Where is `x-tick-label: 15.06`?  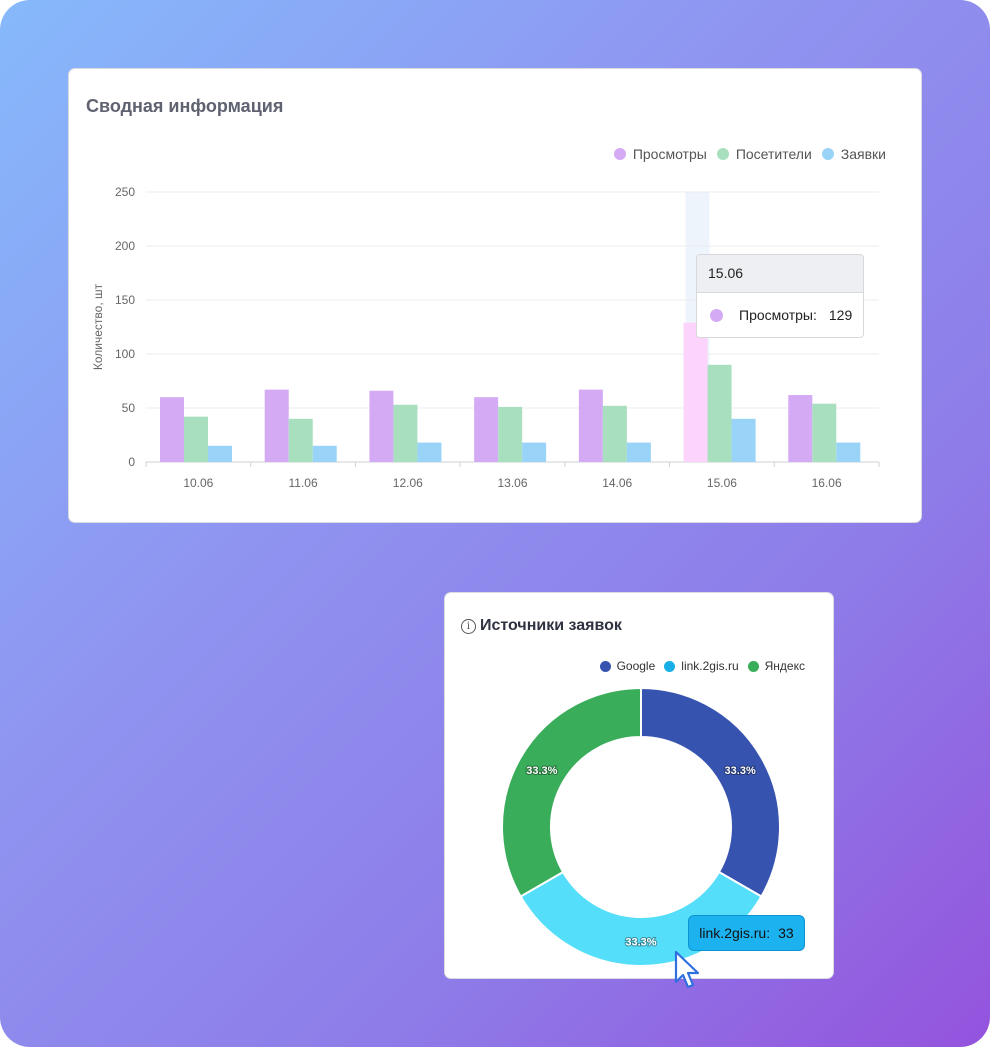
x-tick-label: 15.06 is located at coordinates (722, 483).